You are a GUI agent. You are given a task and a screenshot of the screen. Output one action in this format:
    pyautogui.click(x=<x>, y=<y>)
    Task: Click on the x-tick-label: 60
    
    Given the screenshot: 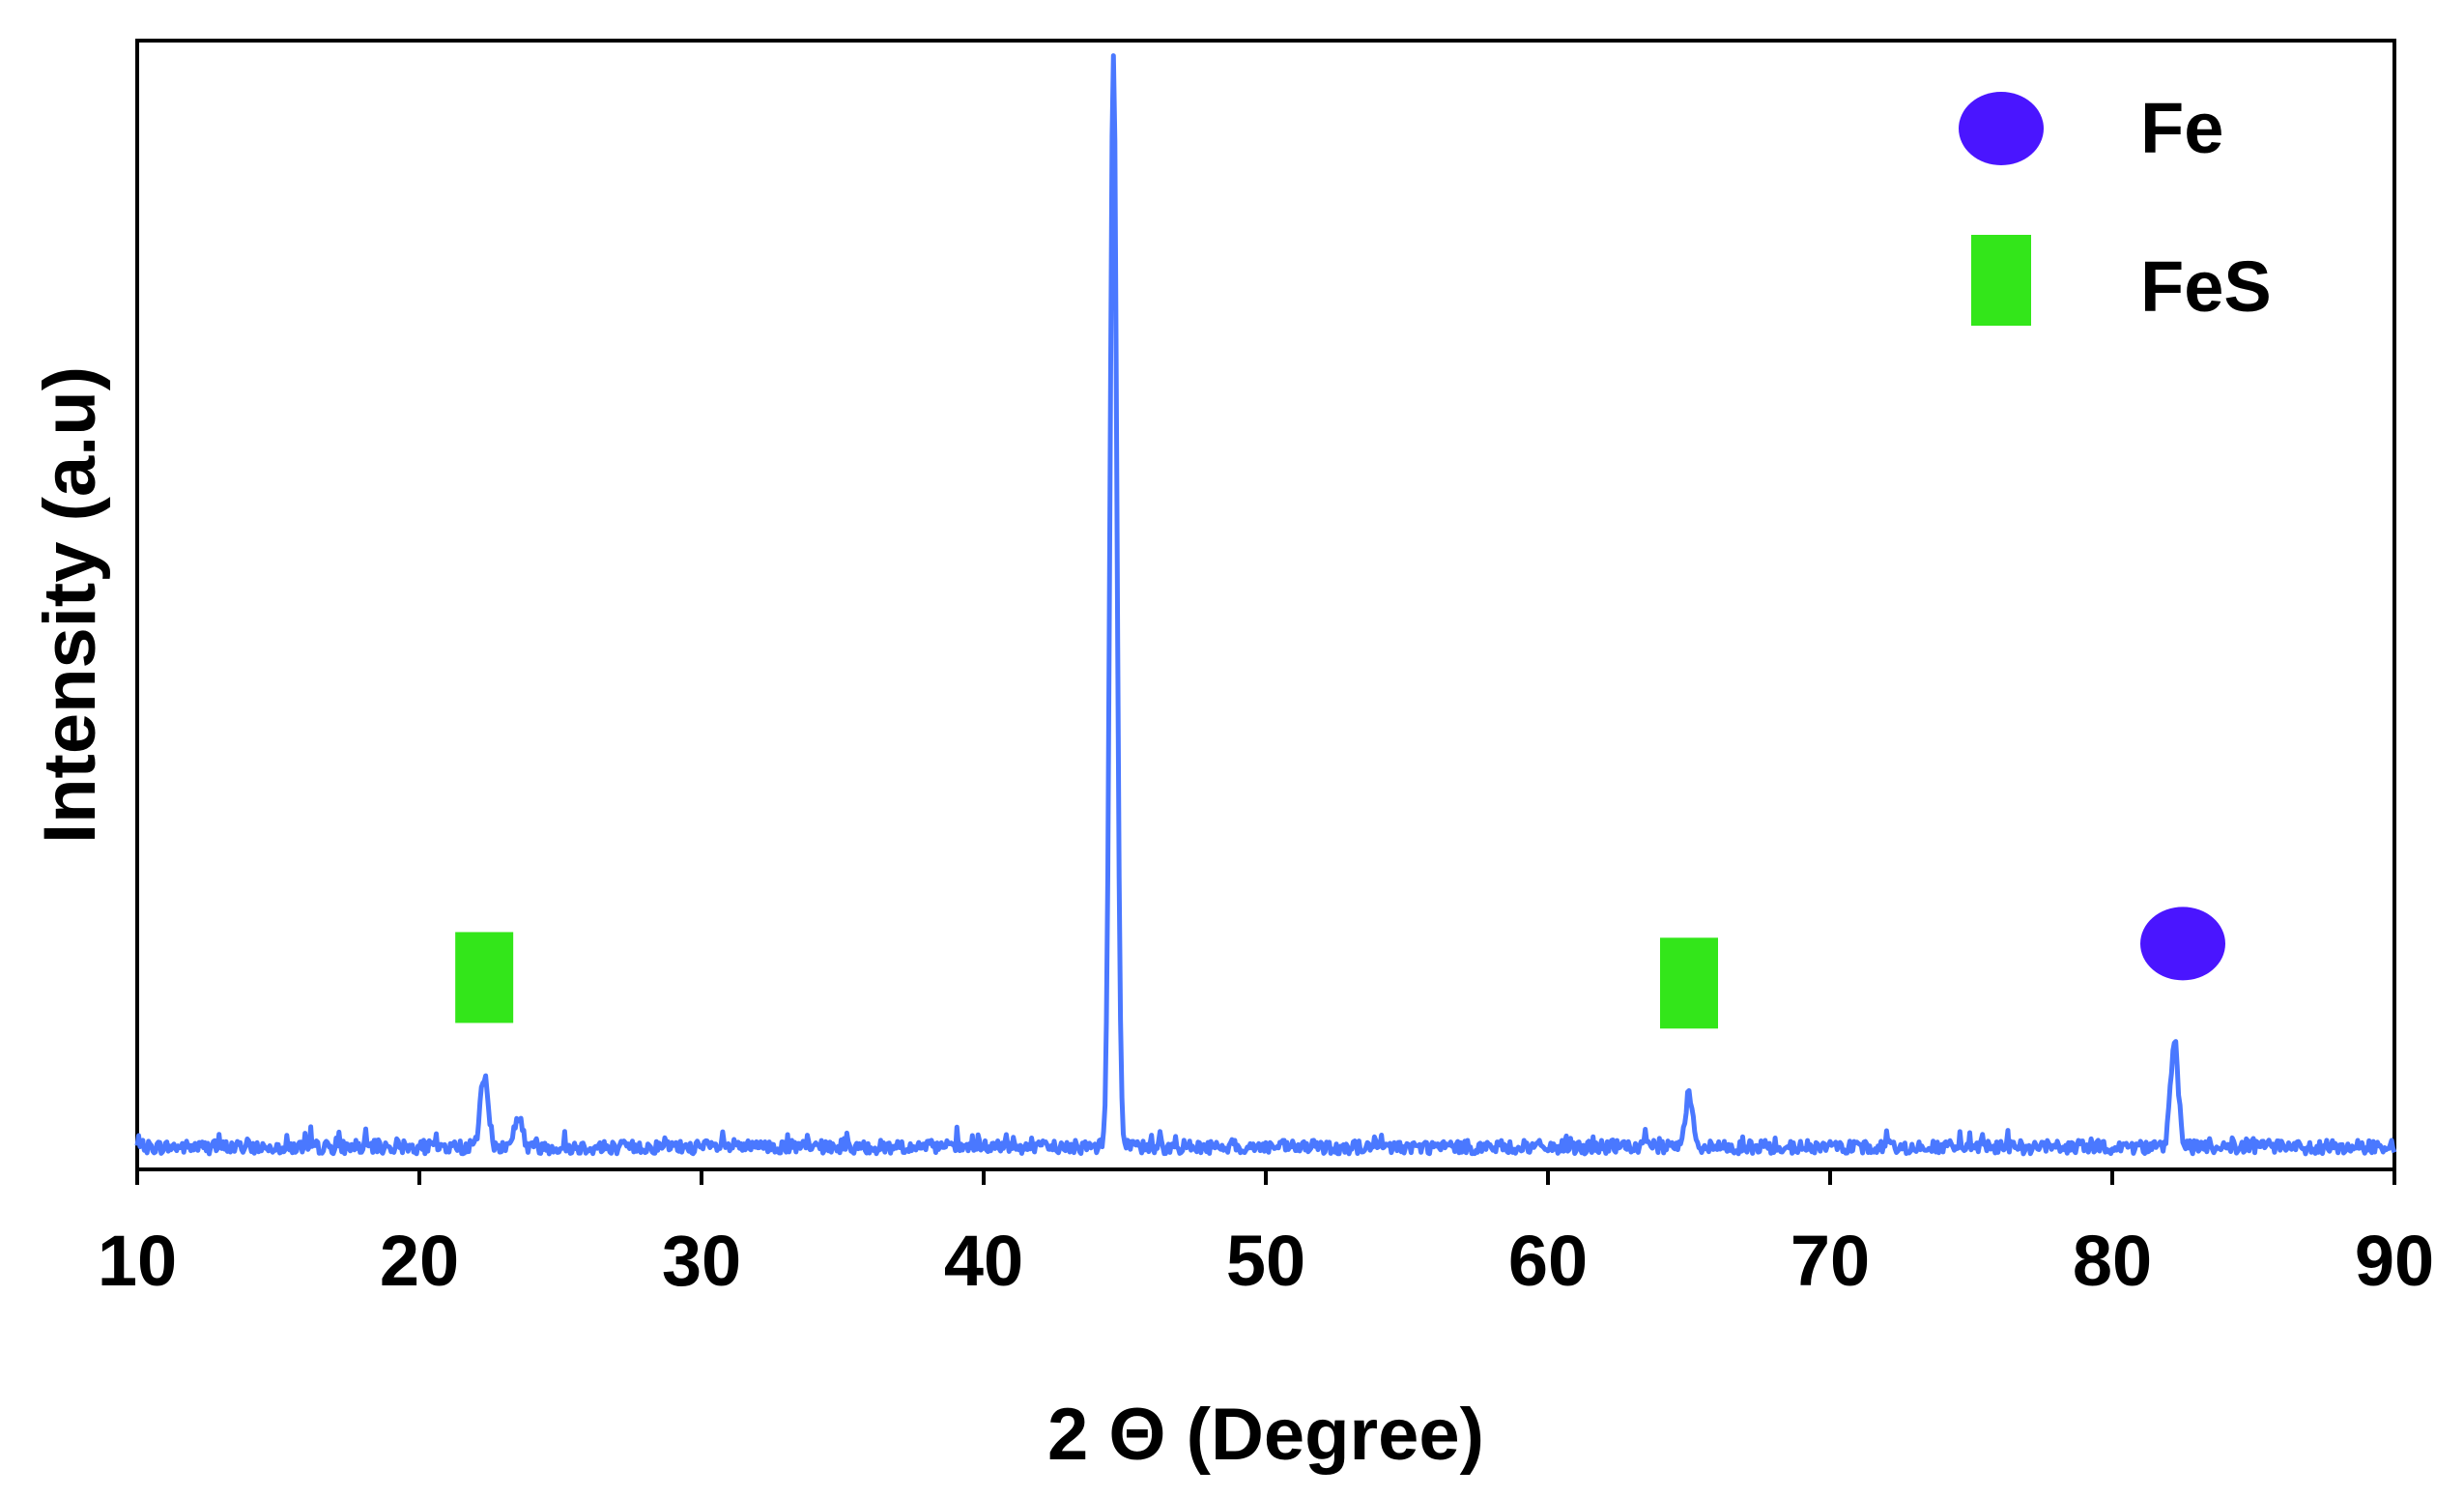 What is the action you would take?
    pyautogui.click(x=1548, y=1261)
    